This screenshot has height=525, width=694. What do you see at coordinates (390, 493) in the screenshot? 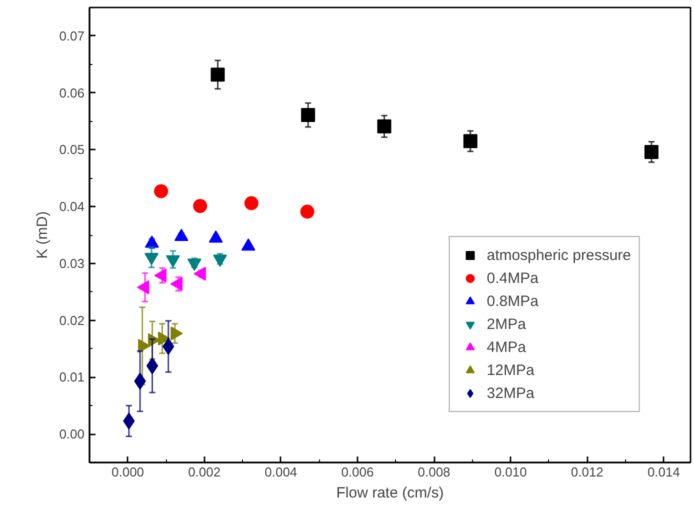
I see `x-axis-title: Flow rate (cm/s)` at bounding box center [390, 493].